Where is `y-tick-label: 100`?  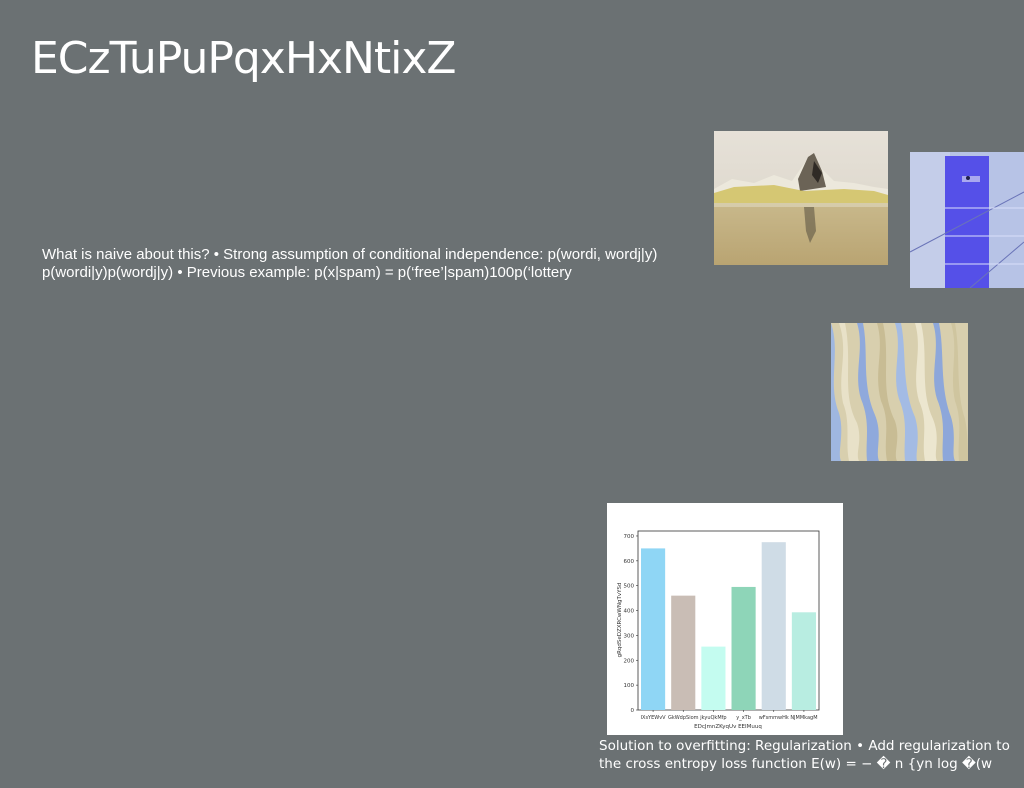
y-tick-label: 100 is located at coordinates (629, 686).